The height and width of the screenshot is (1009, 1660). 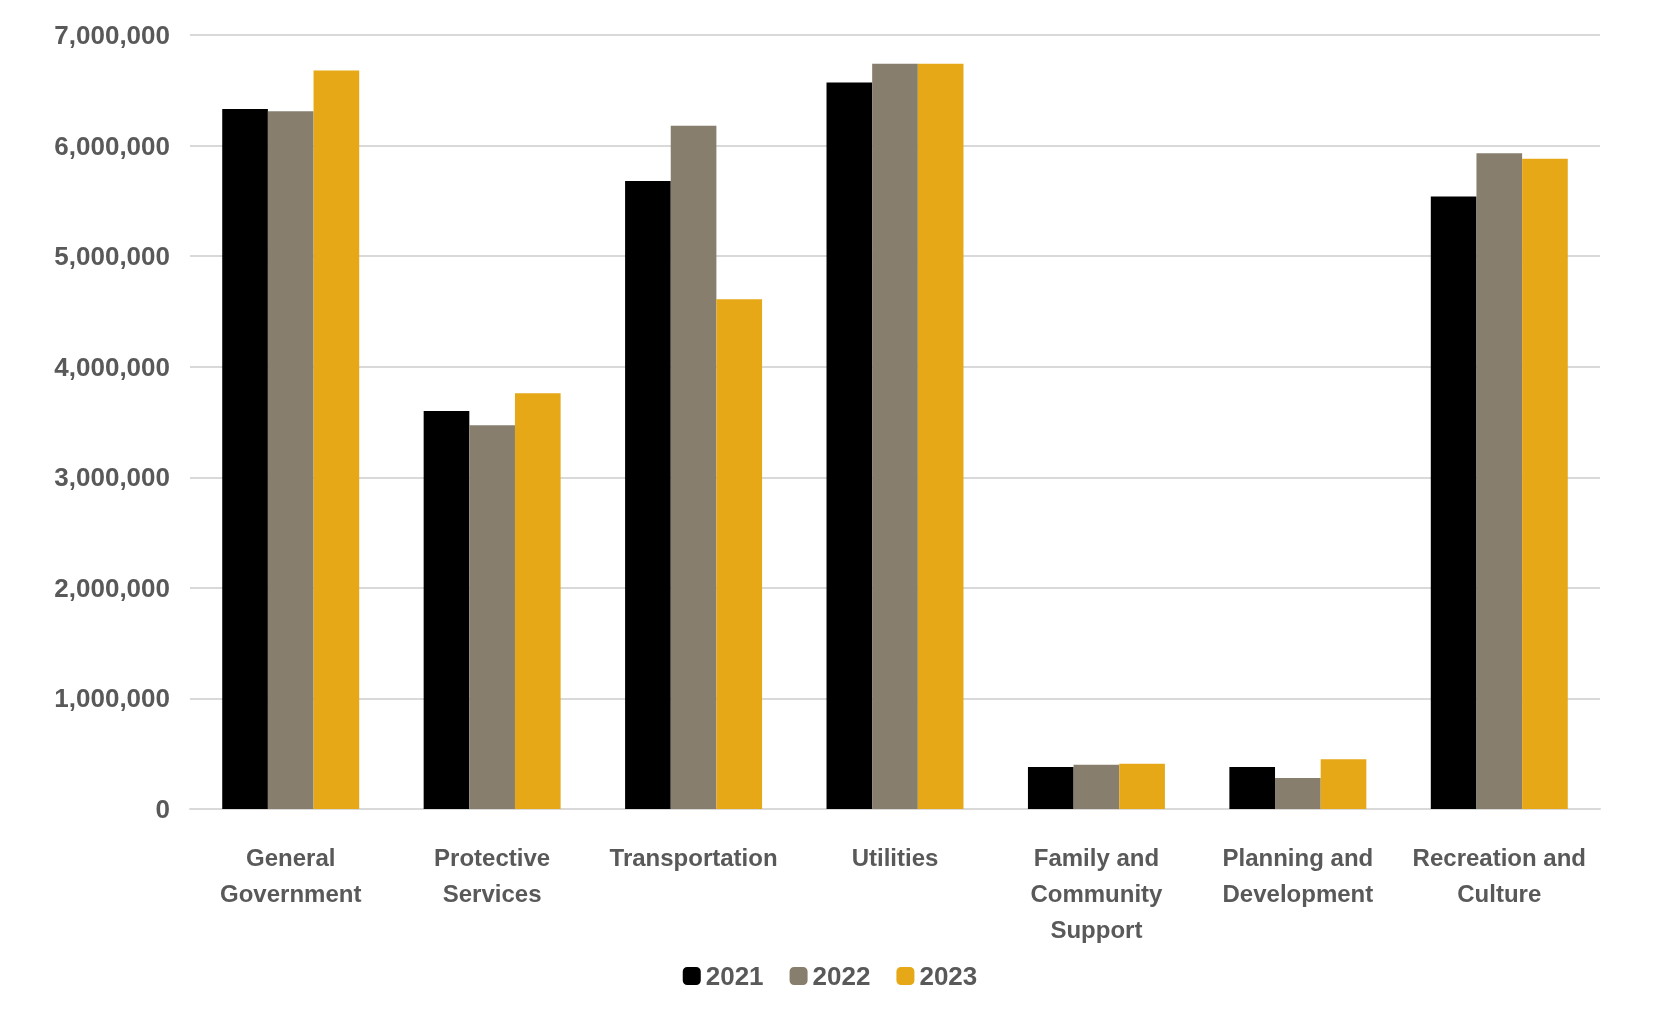 What do you see at coordinates (841, 976) in the screenshot?
I see `legend-label: 2022` at bounding box center [841, 976].